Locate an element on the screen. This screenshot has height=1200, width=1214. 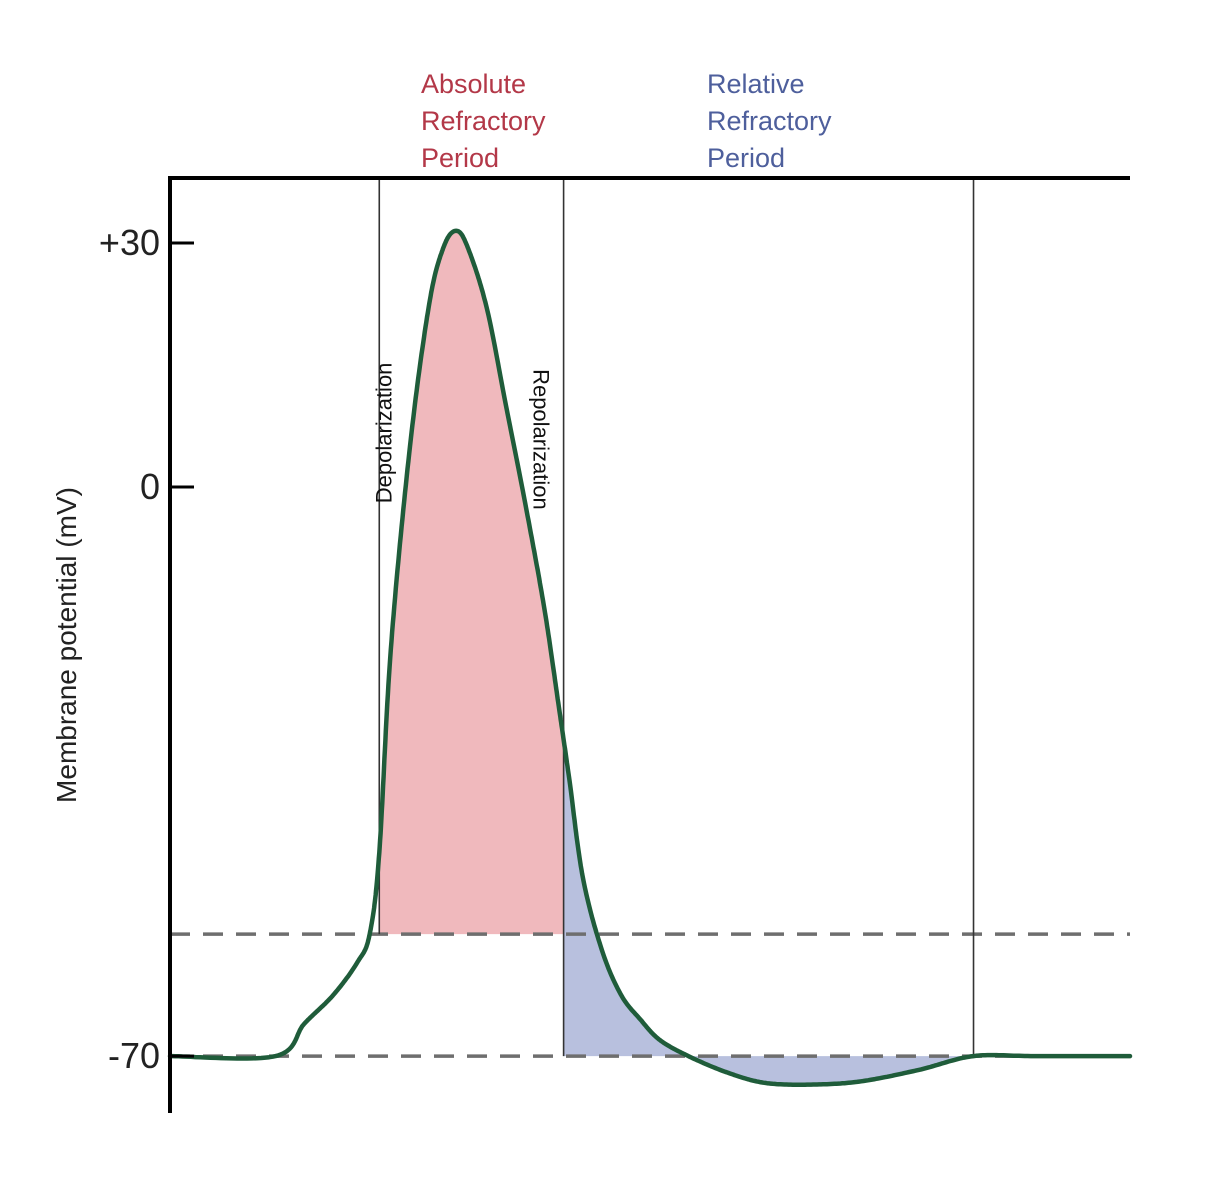
y-tick-label: -70 is located at coordinates (134, 1055).